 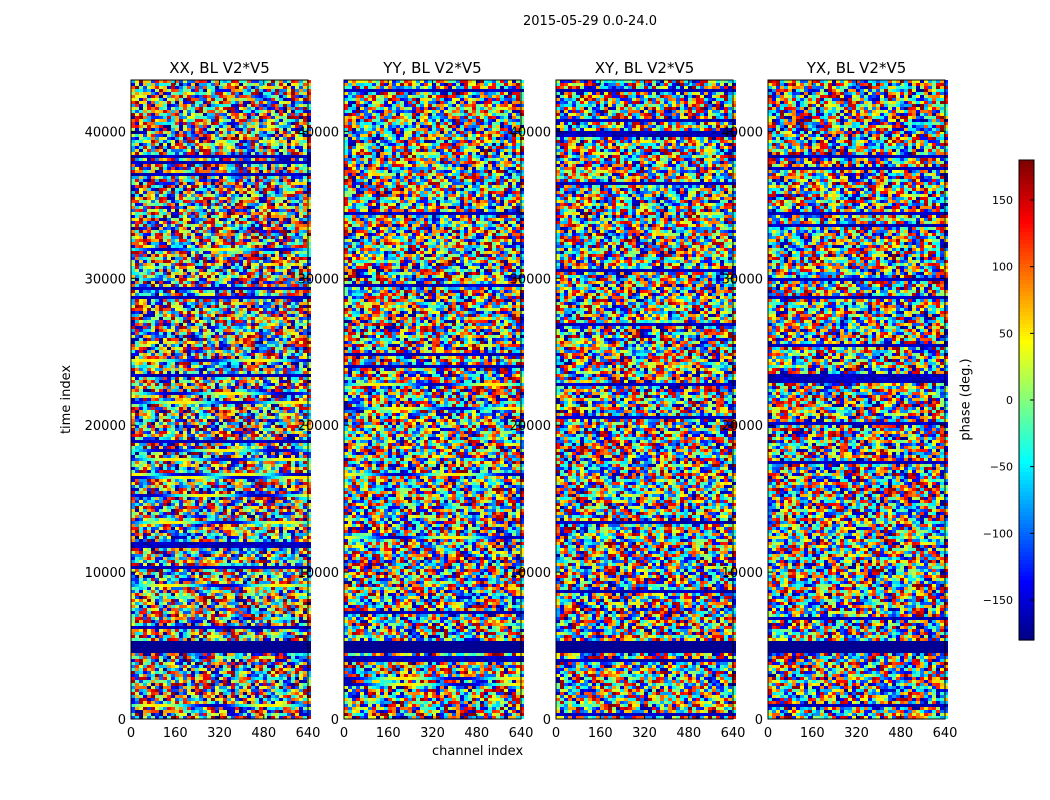 I want to click on colorbar-tick-label: 50, so click(x=1006, y=333).